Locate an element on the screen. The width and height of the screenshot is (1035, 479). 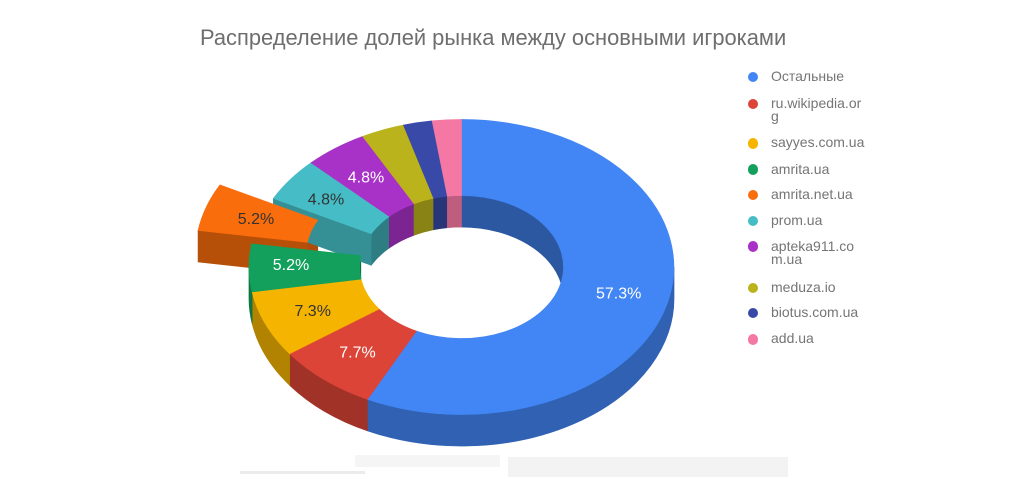
svg-text: 7.3% is located at coordinates (312, 311).